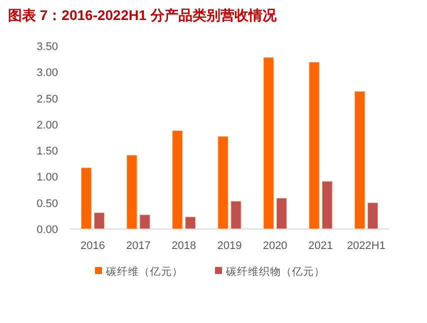 This screenshot has width=427, height=323. Describe the element at coordinates (47, 125) in the screenshot. I see `y-tick-label: 2.00` at that location.